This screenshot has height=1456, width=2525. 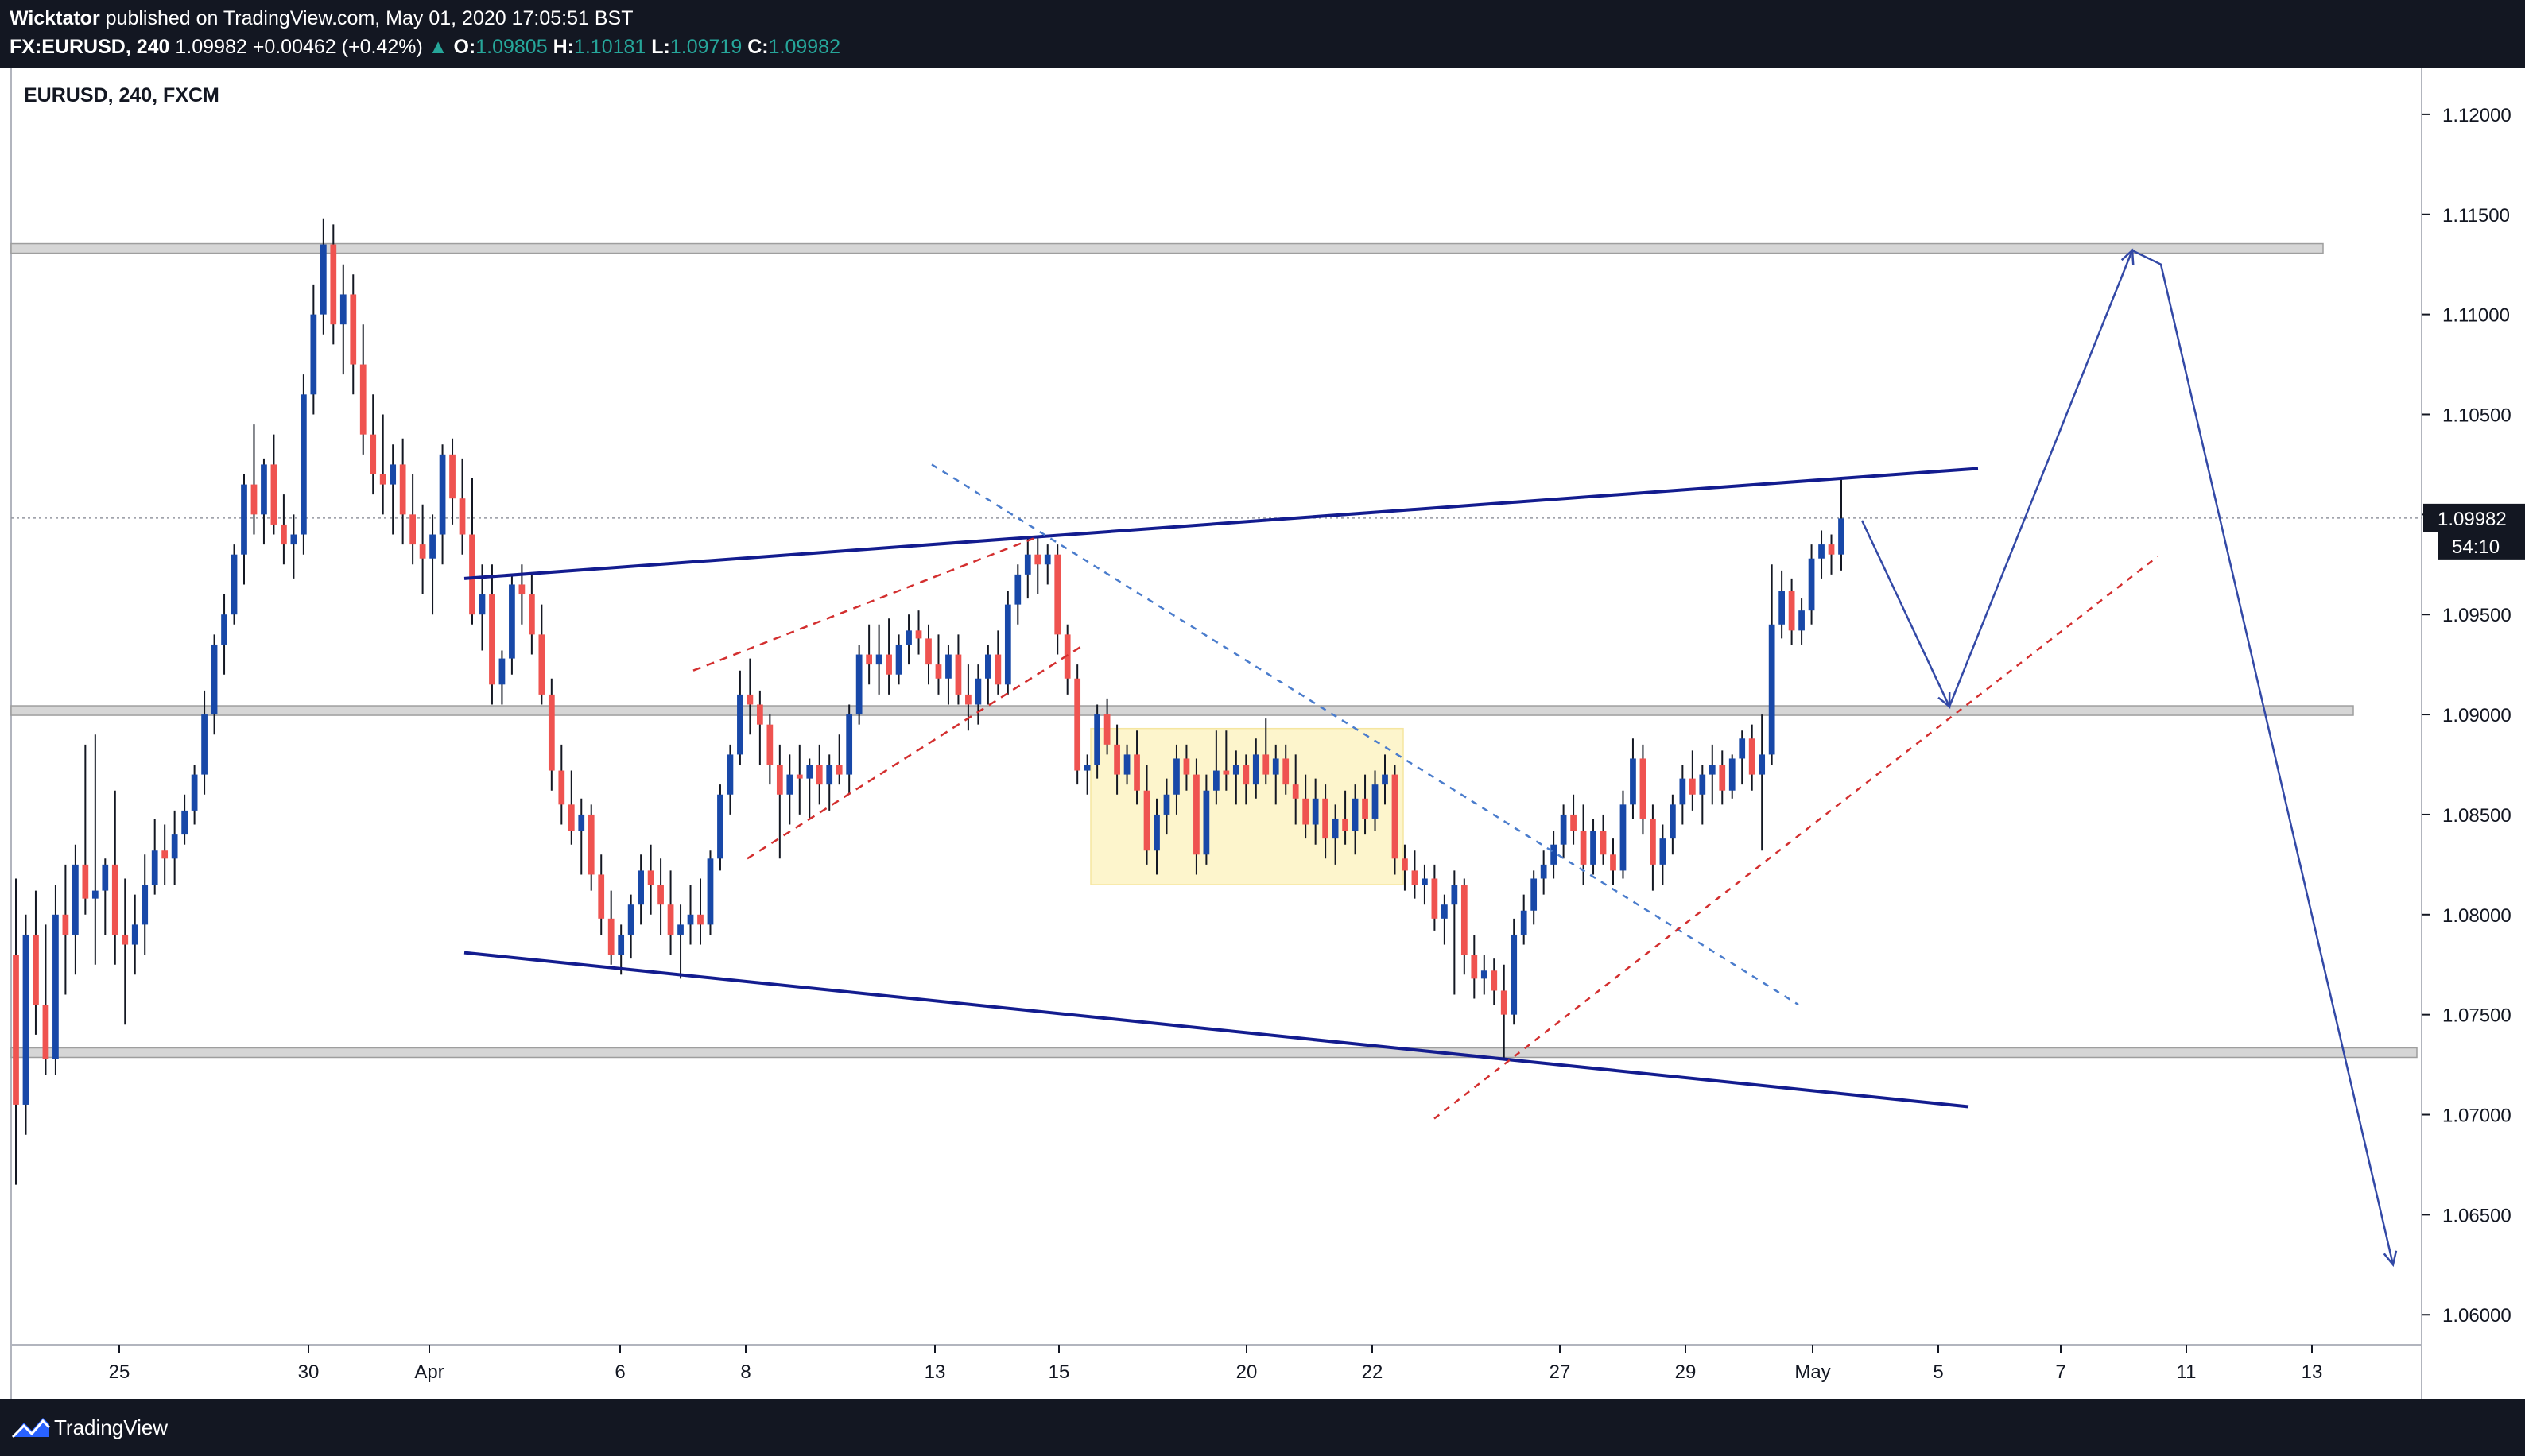 I want to click on low-label: L:, so click(x=660, y=47).